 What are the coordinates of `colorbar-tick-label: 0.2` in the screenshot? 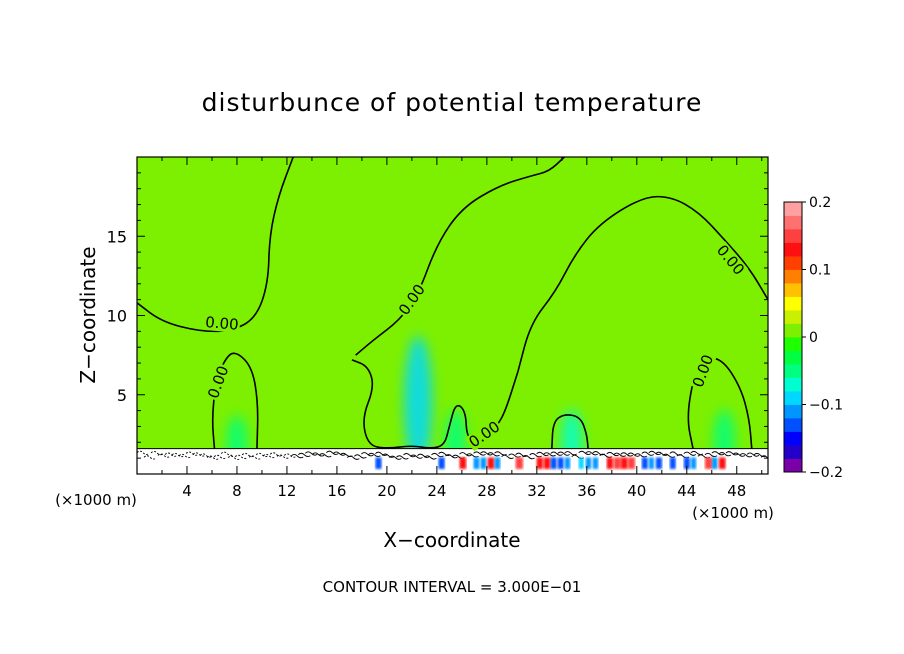 It's located at (820, 203).